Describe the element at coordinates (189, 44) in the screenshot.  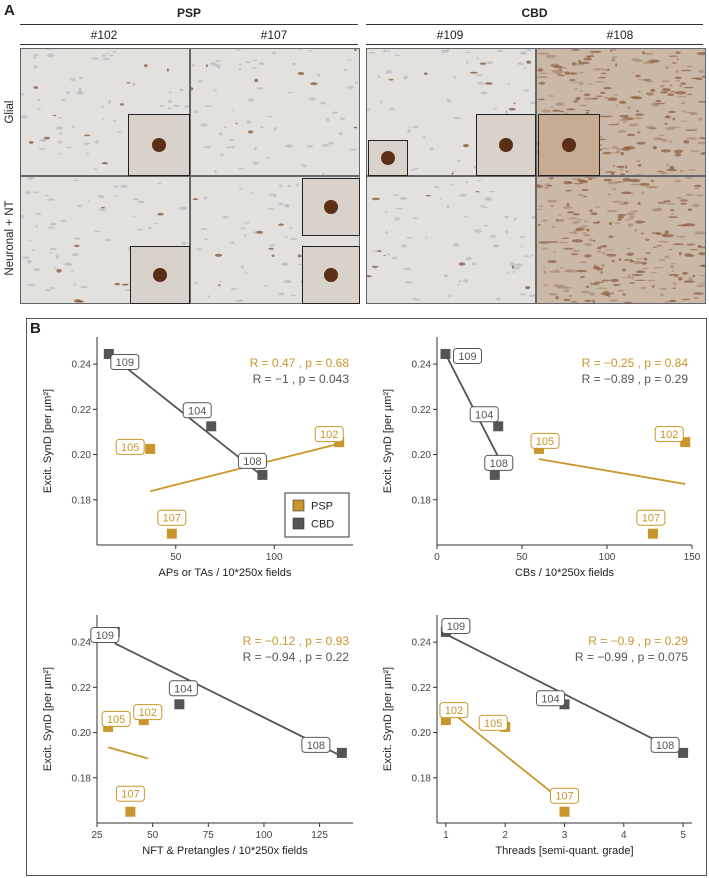
I see `case-underline-psp` at that location.